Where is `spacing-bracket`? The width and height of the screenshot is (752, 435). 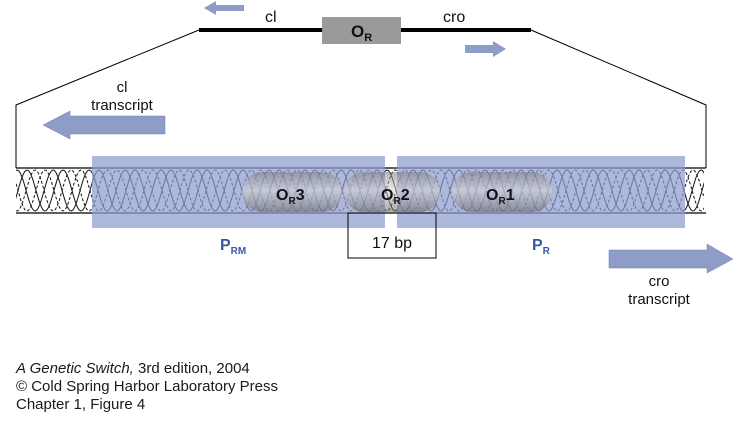
spacing-bracket is located at coordinates (392, 235).